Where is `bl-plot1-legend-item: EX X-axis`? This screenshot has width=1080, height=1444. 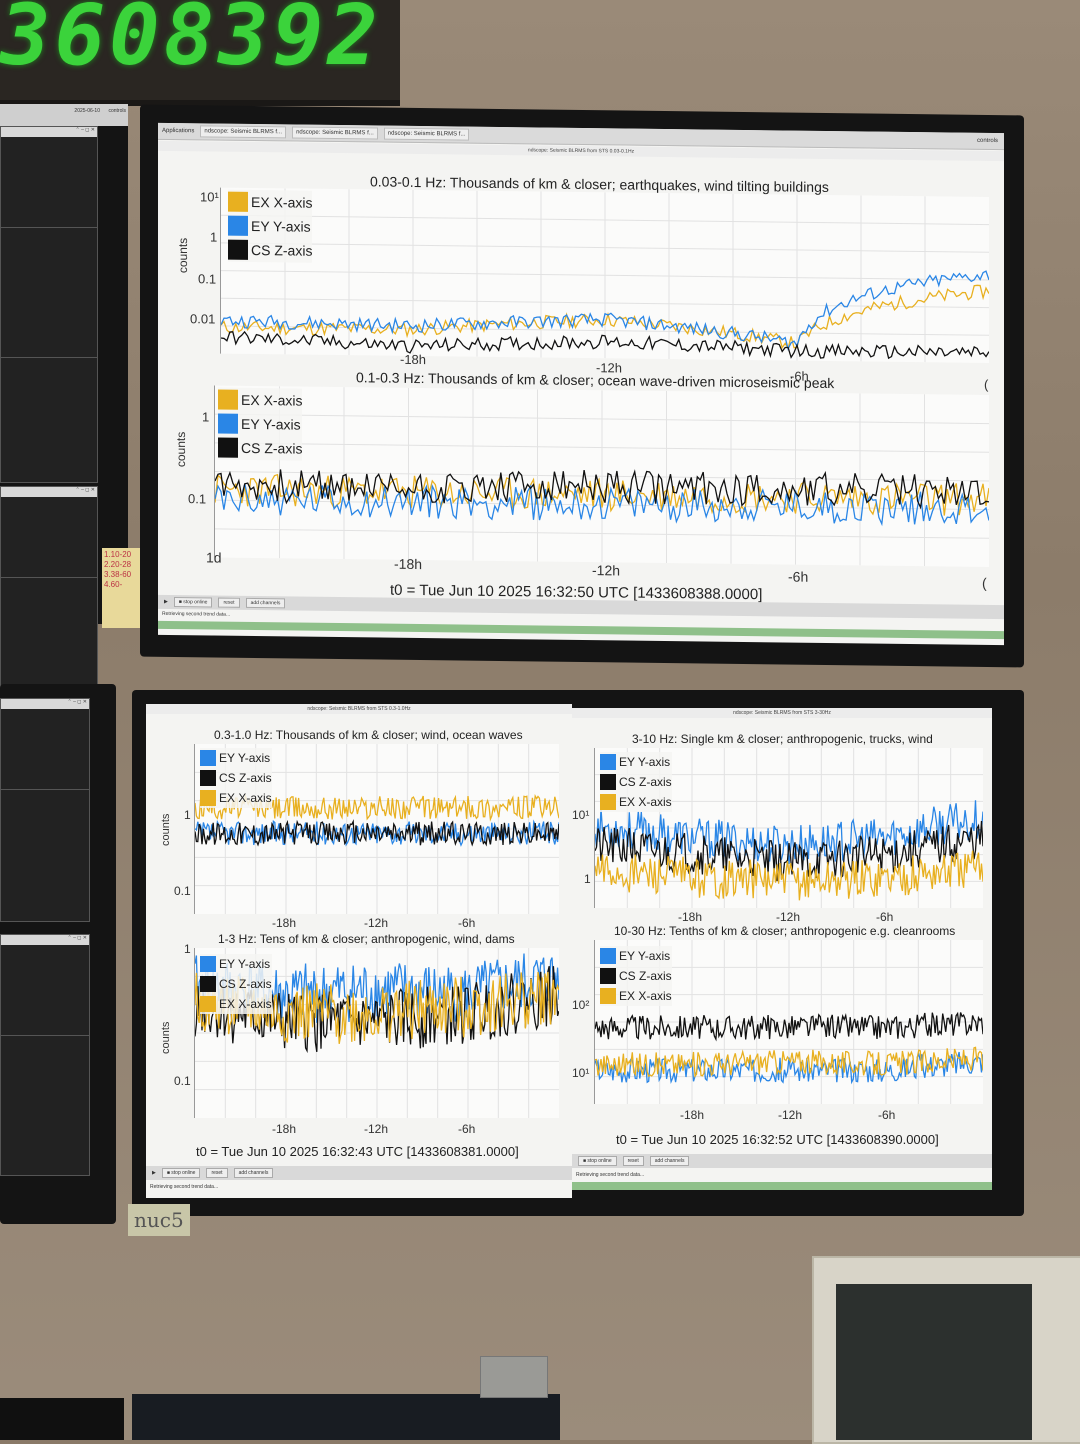 bl-plot1-legend-item: EX X-axis is located at coordinates (236, 798).